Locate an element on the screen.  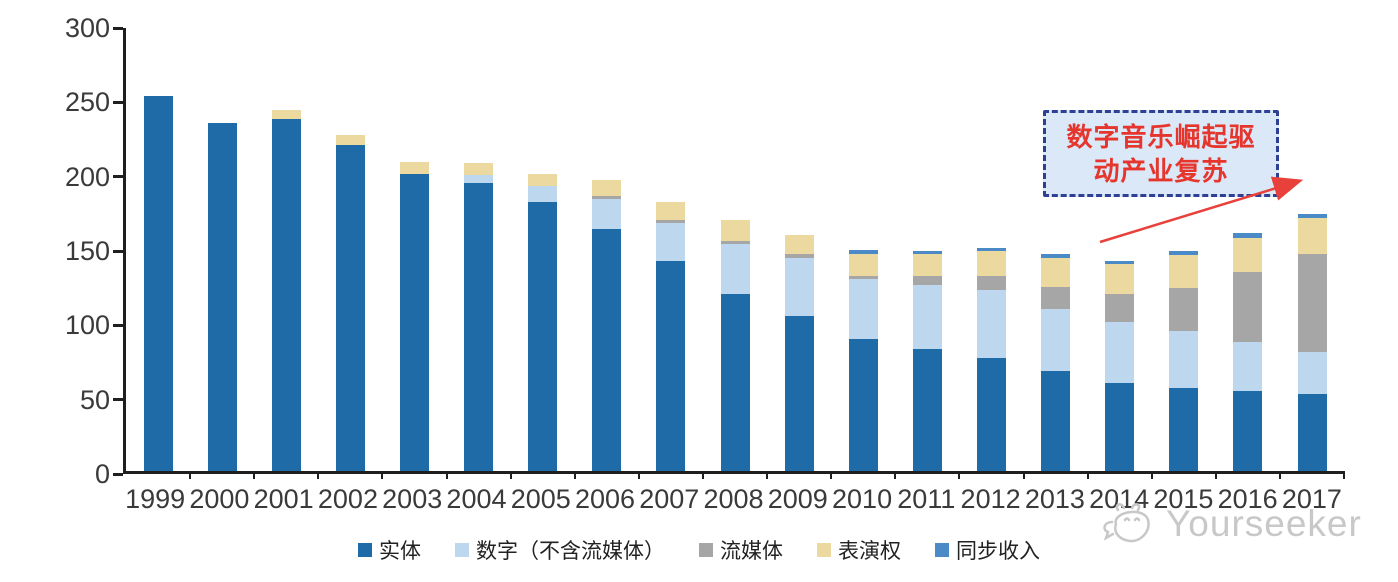
legend-item: 同步收入 is located at coordinates (987, 550).